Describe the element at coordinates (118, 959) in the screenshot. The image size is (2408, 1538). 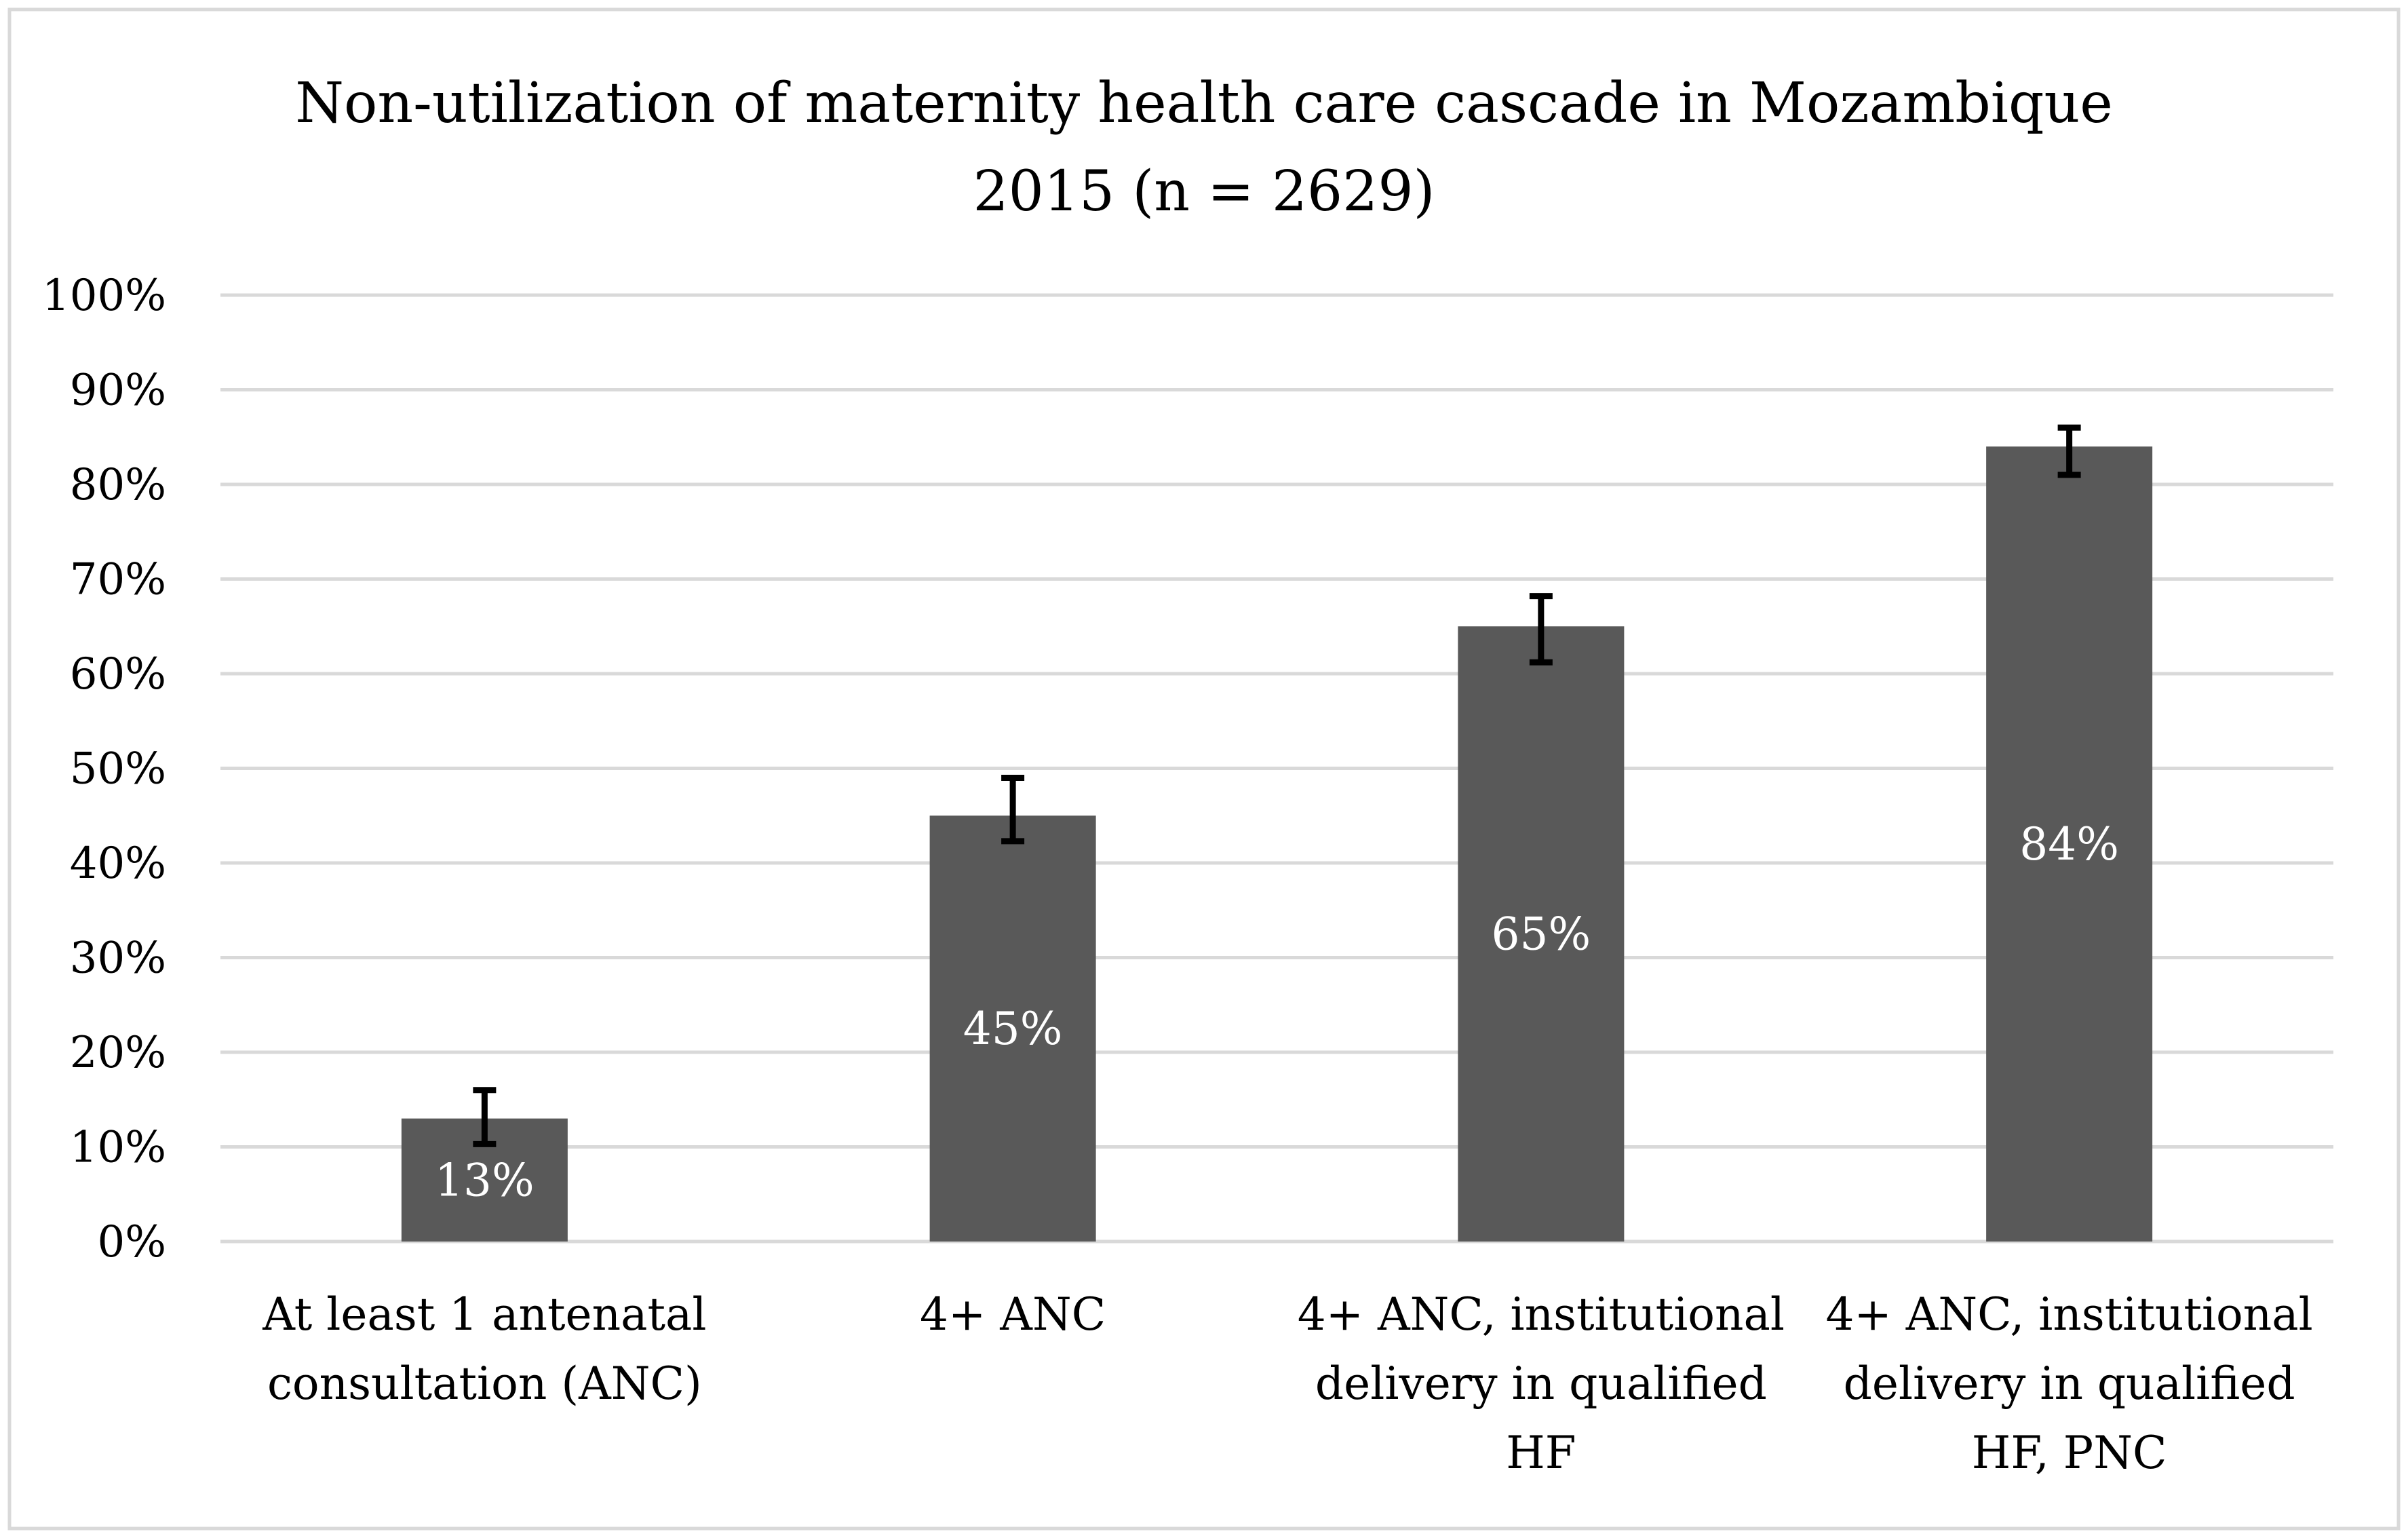
I see `y-tick-label: 30%` at that location.